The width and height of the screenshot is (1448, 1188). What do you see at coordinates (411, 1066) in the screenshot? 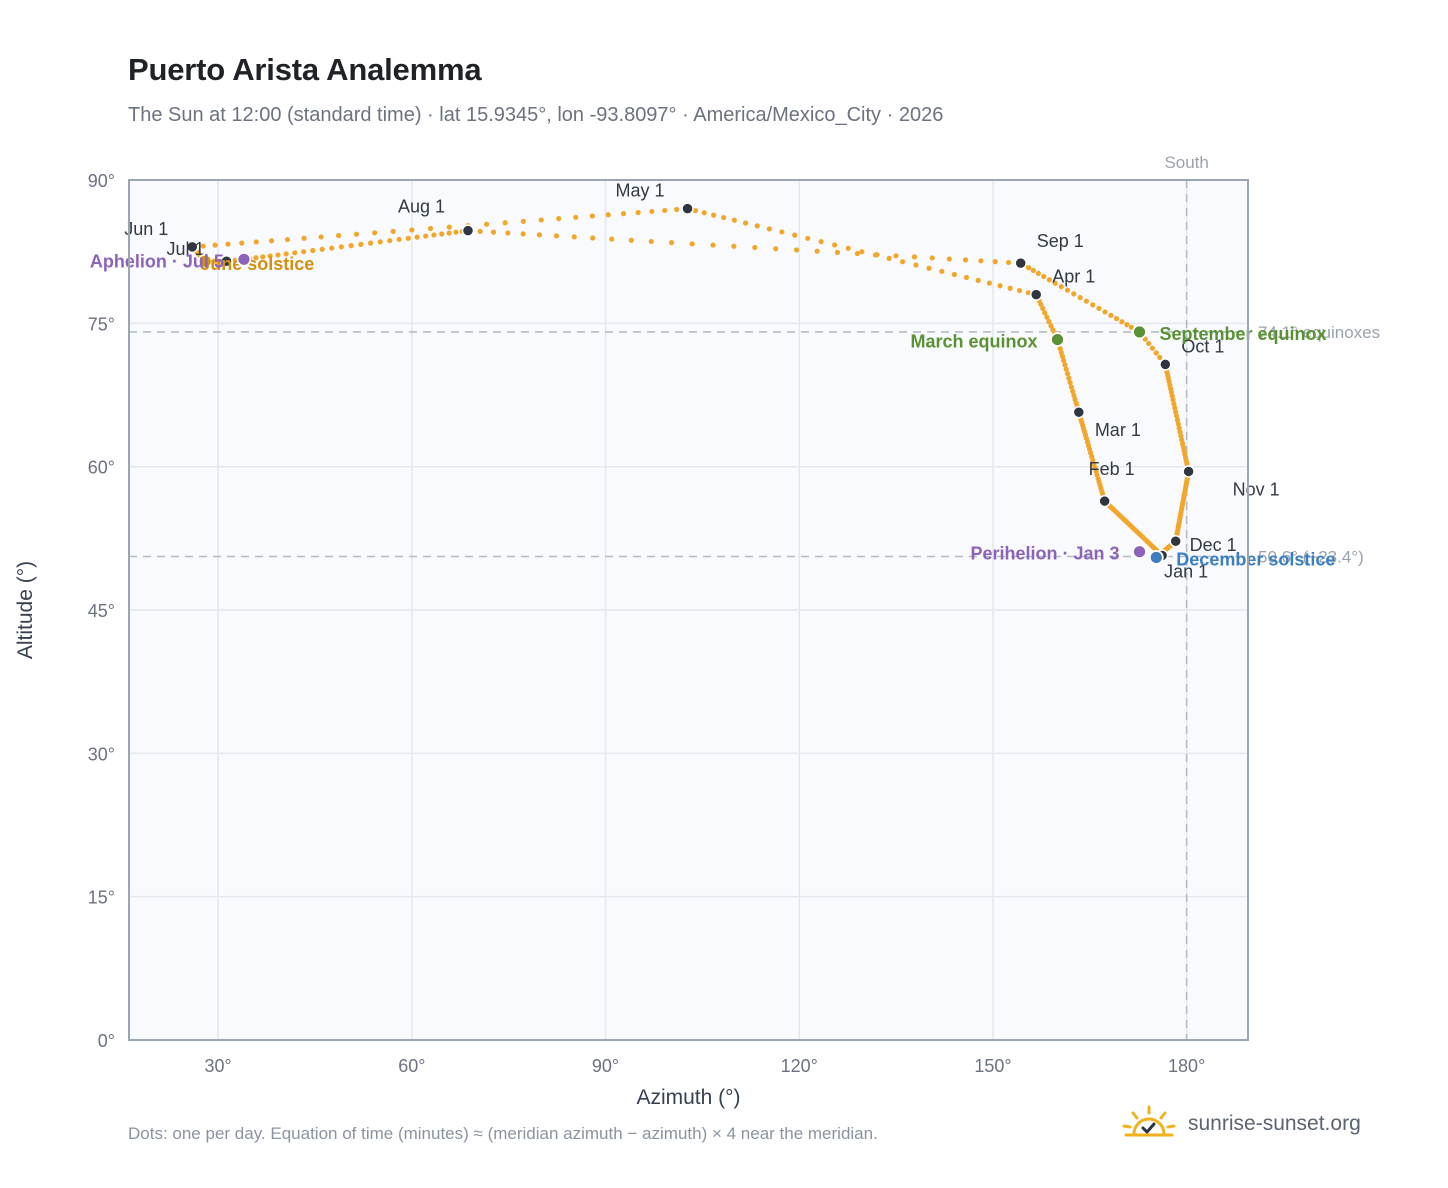
I see `x-tick-label: 60°` at bounding box center [411, 1066].